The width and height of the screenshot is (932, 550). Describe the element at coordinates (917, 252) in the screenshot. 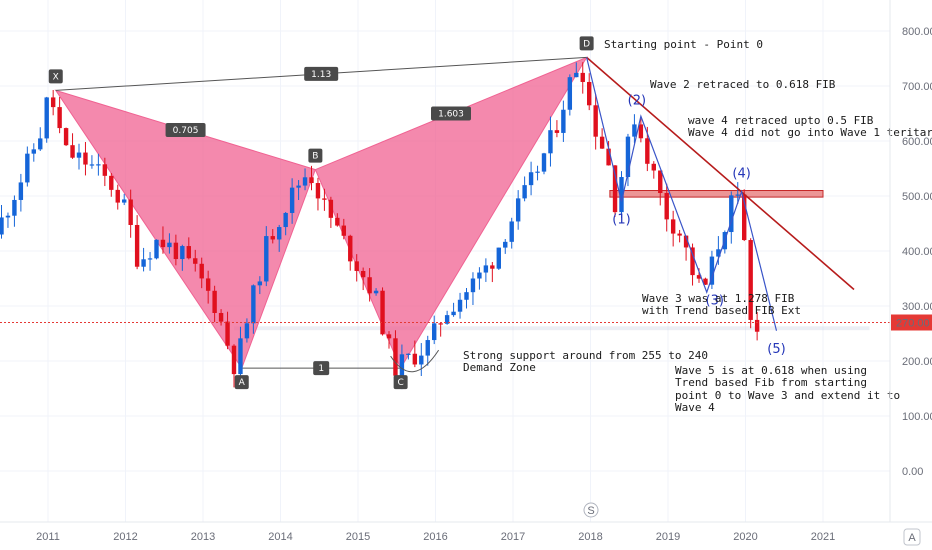

I see `price-axis-tick-label: 400.00` at that location.